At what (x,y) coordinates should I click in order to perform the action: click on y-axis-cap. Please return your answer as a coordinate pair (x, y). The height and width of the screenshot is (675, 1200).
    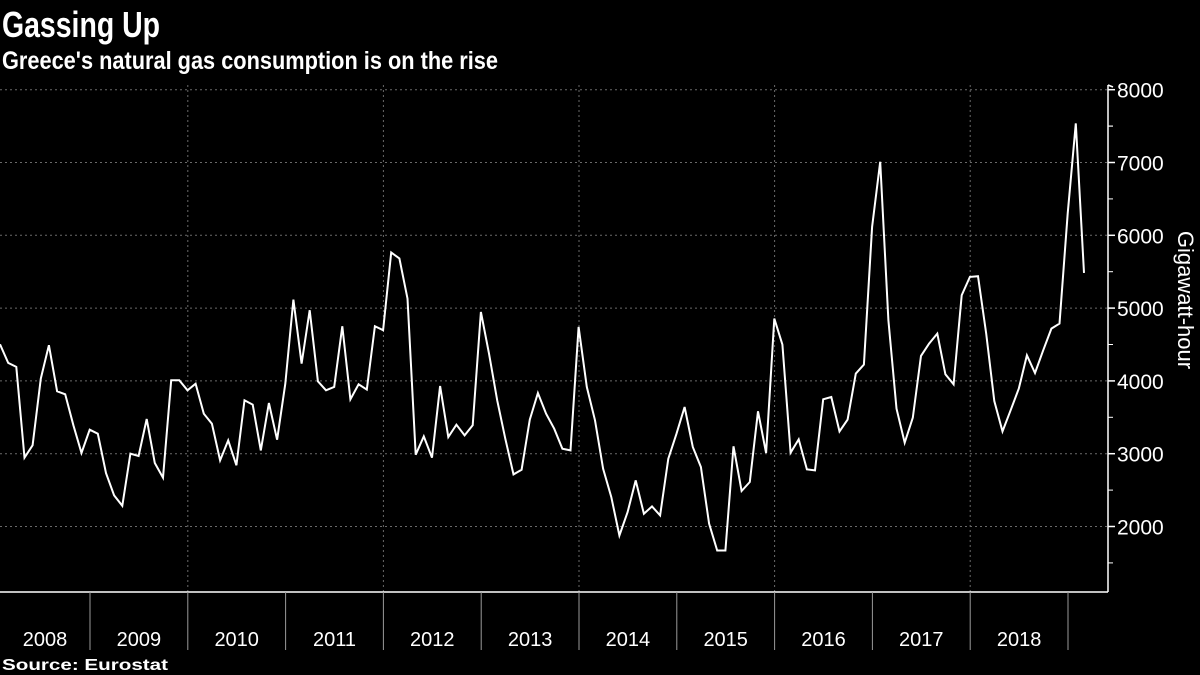
    Looking at the image, I should click on (1110, 86).